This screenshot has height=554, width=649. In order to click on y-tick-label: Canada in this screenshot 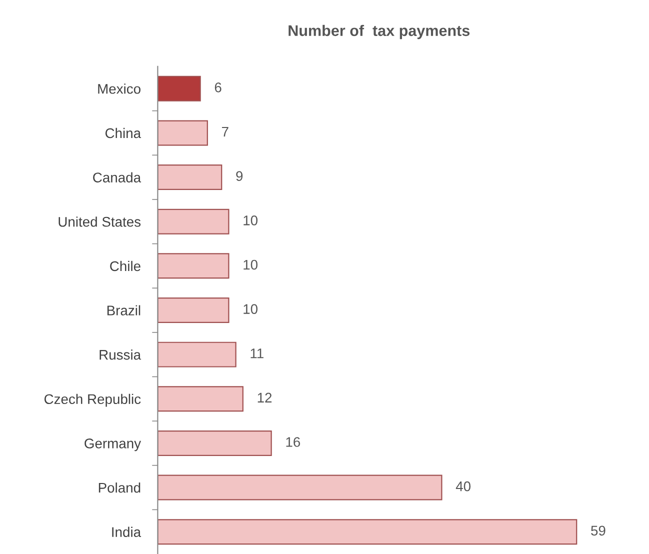, I will do `click(117, 177)`.